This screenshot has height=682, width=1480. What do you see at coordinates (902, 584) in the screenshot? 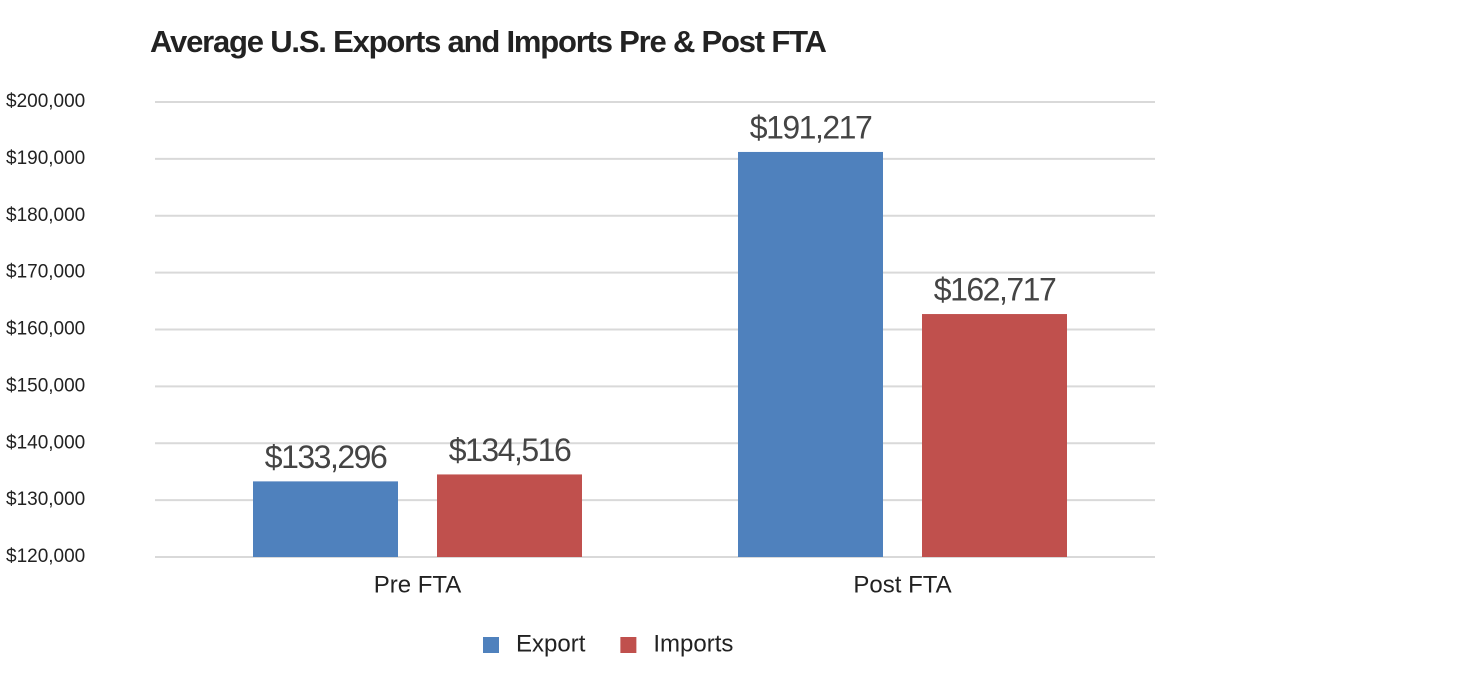
I see `x-tick-label: Post FTA` at bounding box center [902, 584].